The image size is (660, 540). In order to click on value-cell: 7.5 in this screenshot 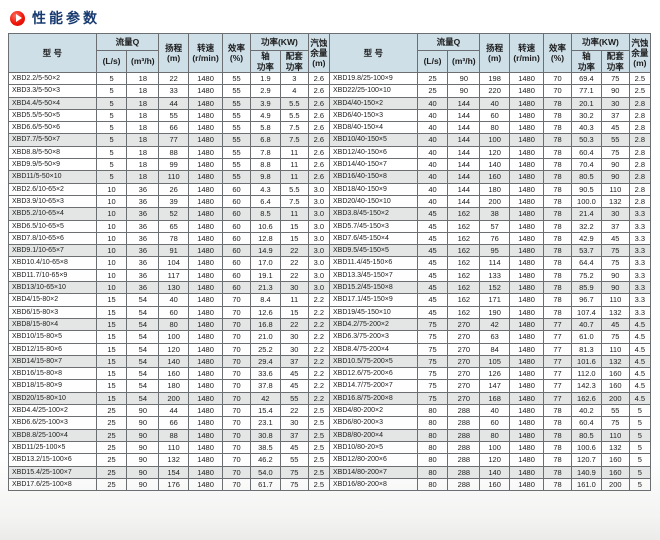, I will do `click(294, 128)`.